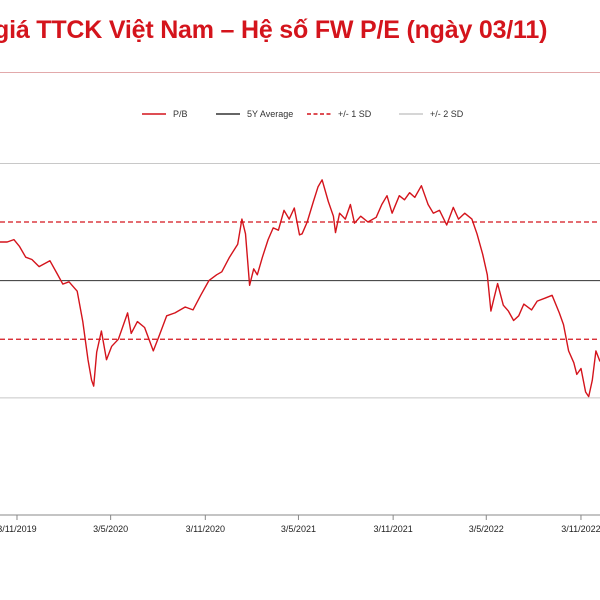  I want to click on x-tick-label-2: 3/11/2020, so click(205, 529).